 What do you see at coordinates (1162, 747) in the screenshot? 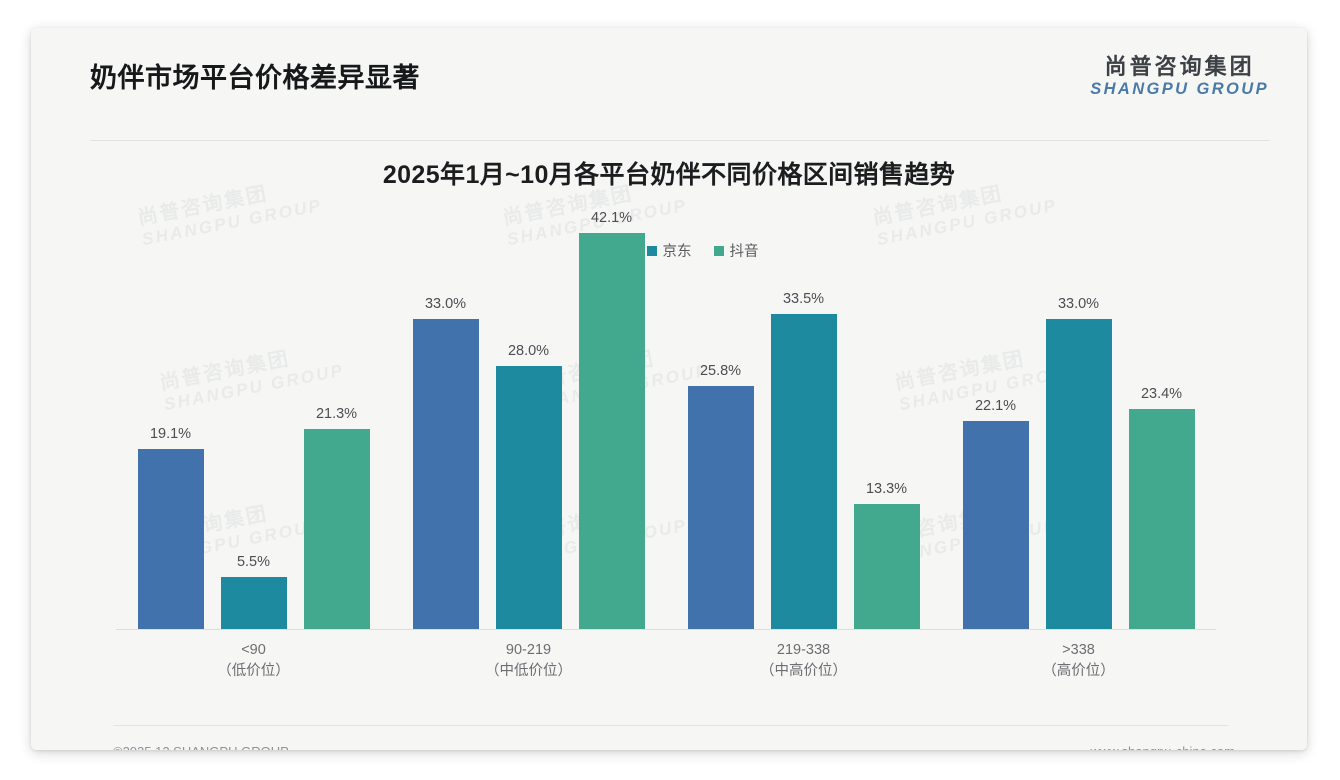
I see `footer-website: www.shangpu-china.com` at bounding box center [1162, 747].